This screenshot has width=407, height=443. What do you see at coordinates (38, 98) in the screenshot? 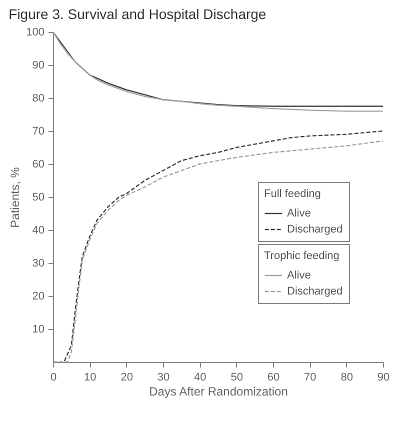
I see `y-tick-label: 80` at bounding box center [38, 98].